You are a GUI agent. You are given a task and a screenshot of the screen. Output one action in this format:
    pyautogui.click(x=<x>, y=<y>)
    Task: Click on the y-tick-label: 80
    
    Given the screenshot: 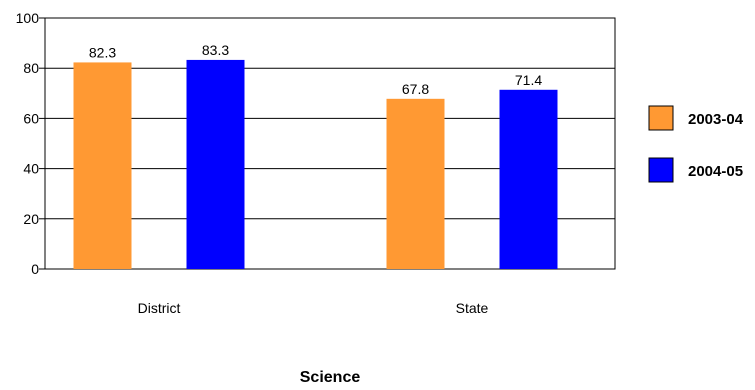 What is the action you would take?
    pyautogui.click(x=31, y=68)
    